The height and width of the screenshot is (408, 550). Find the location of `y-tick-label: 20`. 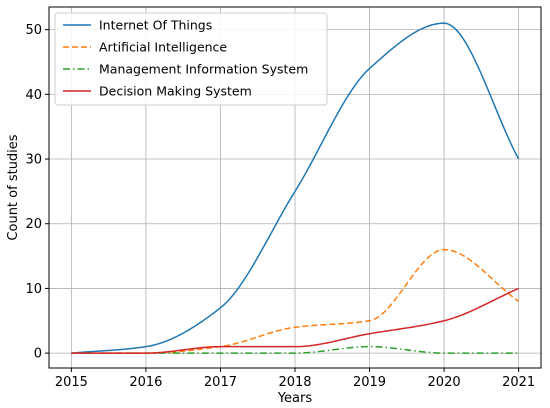

y-tick-label: 20 is located at coordinates (33, 224).